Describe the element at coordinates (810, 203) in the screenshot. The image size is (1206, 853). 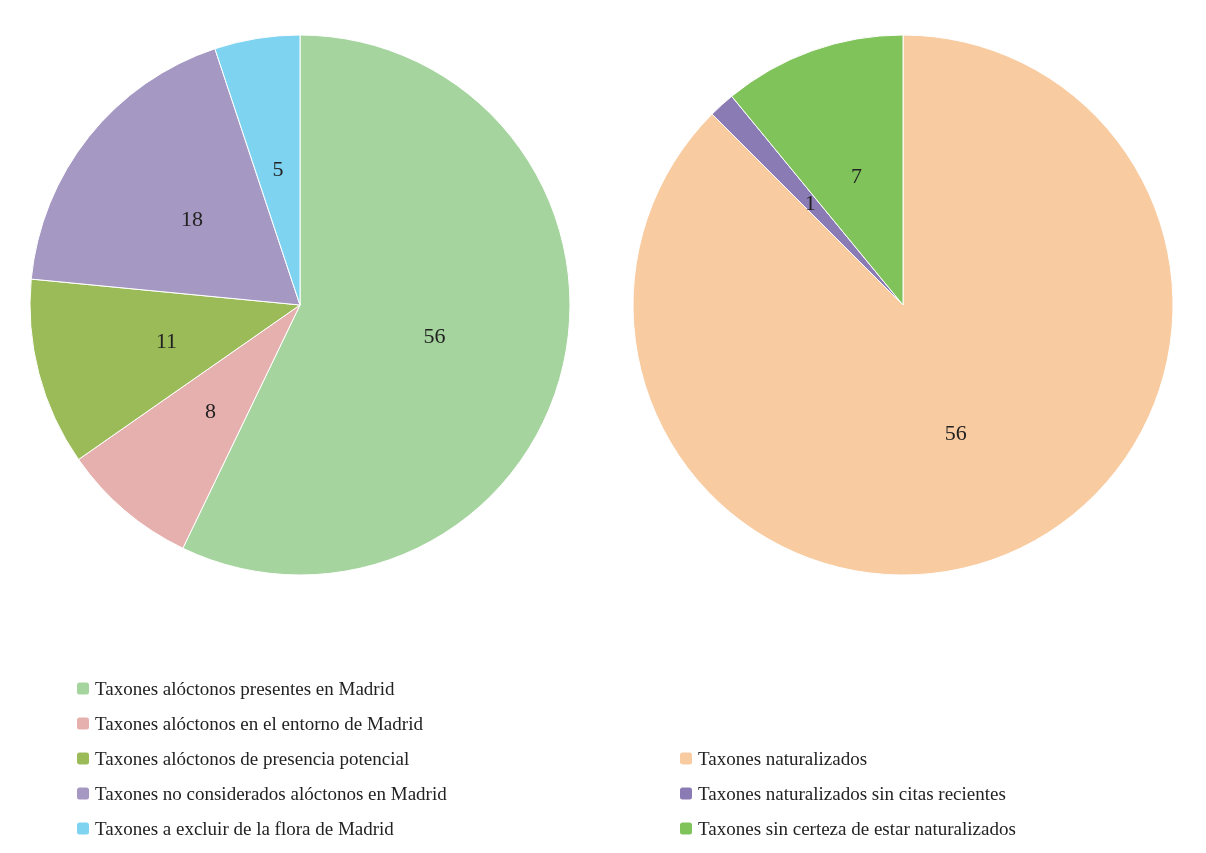
I see `data-label: 1` at that location.